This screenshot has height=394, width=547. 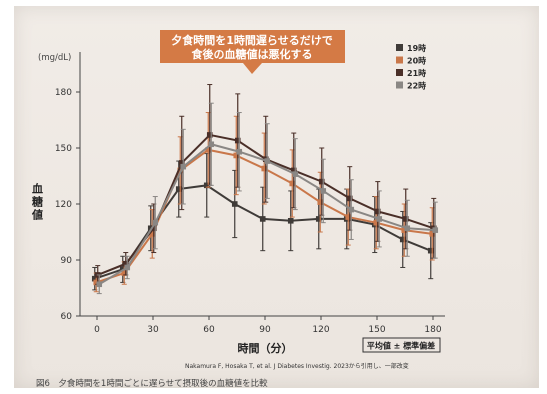 What do you see at coordinates (320, 330) in the screenshot?
I see `x-tick-label: 120` at bounding box center [320, 330].